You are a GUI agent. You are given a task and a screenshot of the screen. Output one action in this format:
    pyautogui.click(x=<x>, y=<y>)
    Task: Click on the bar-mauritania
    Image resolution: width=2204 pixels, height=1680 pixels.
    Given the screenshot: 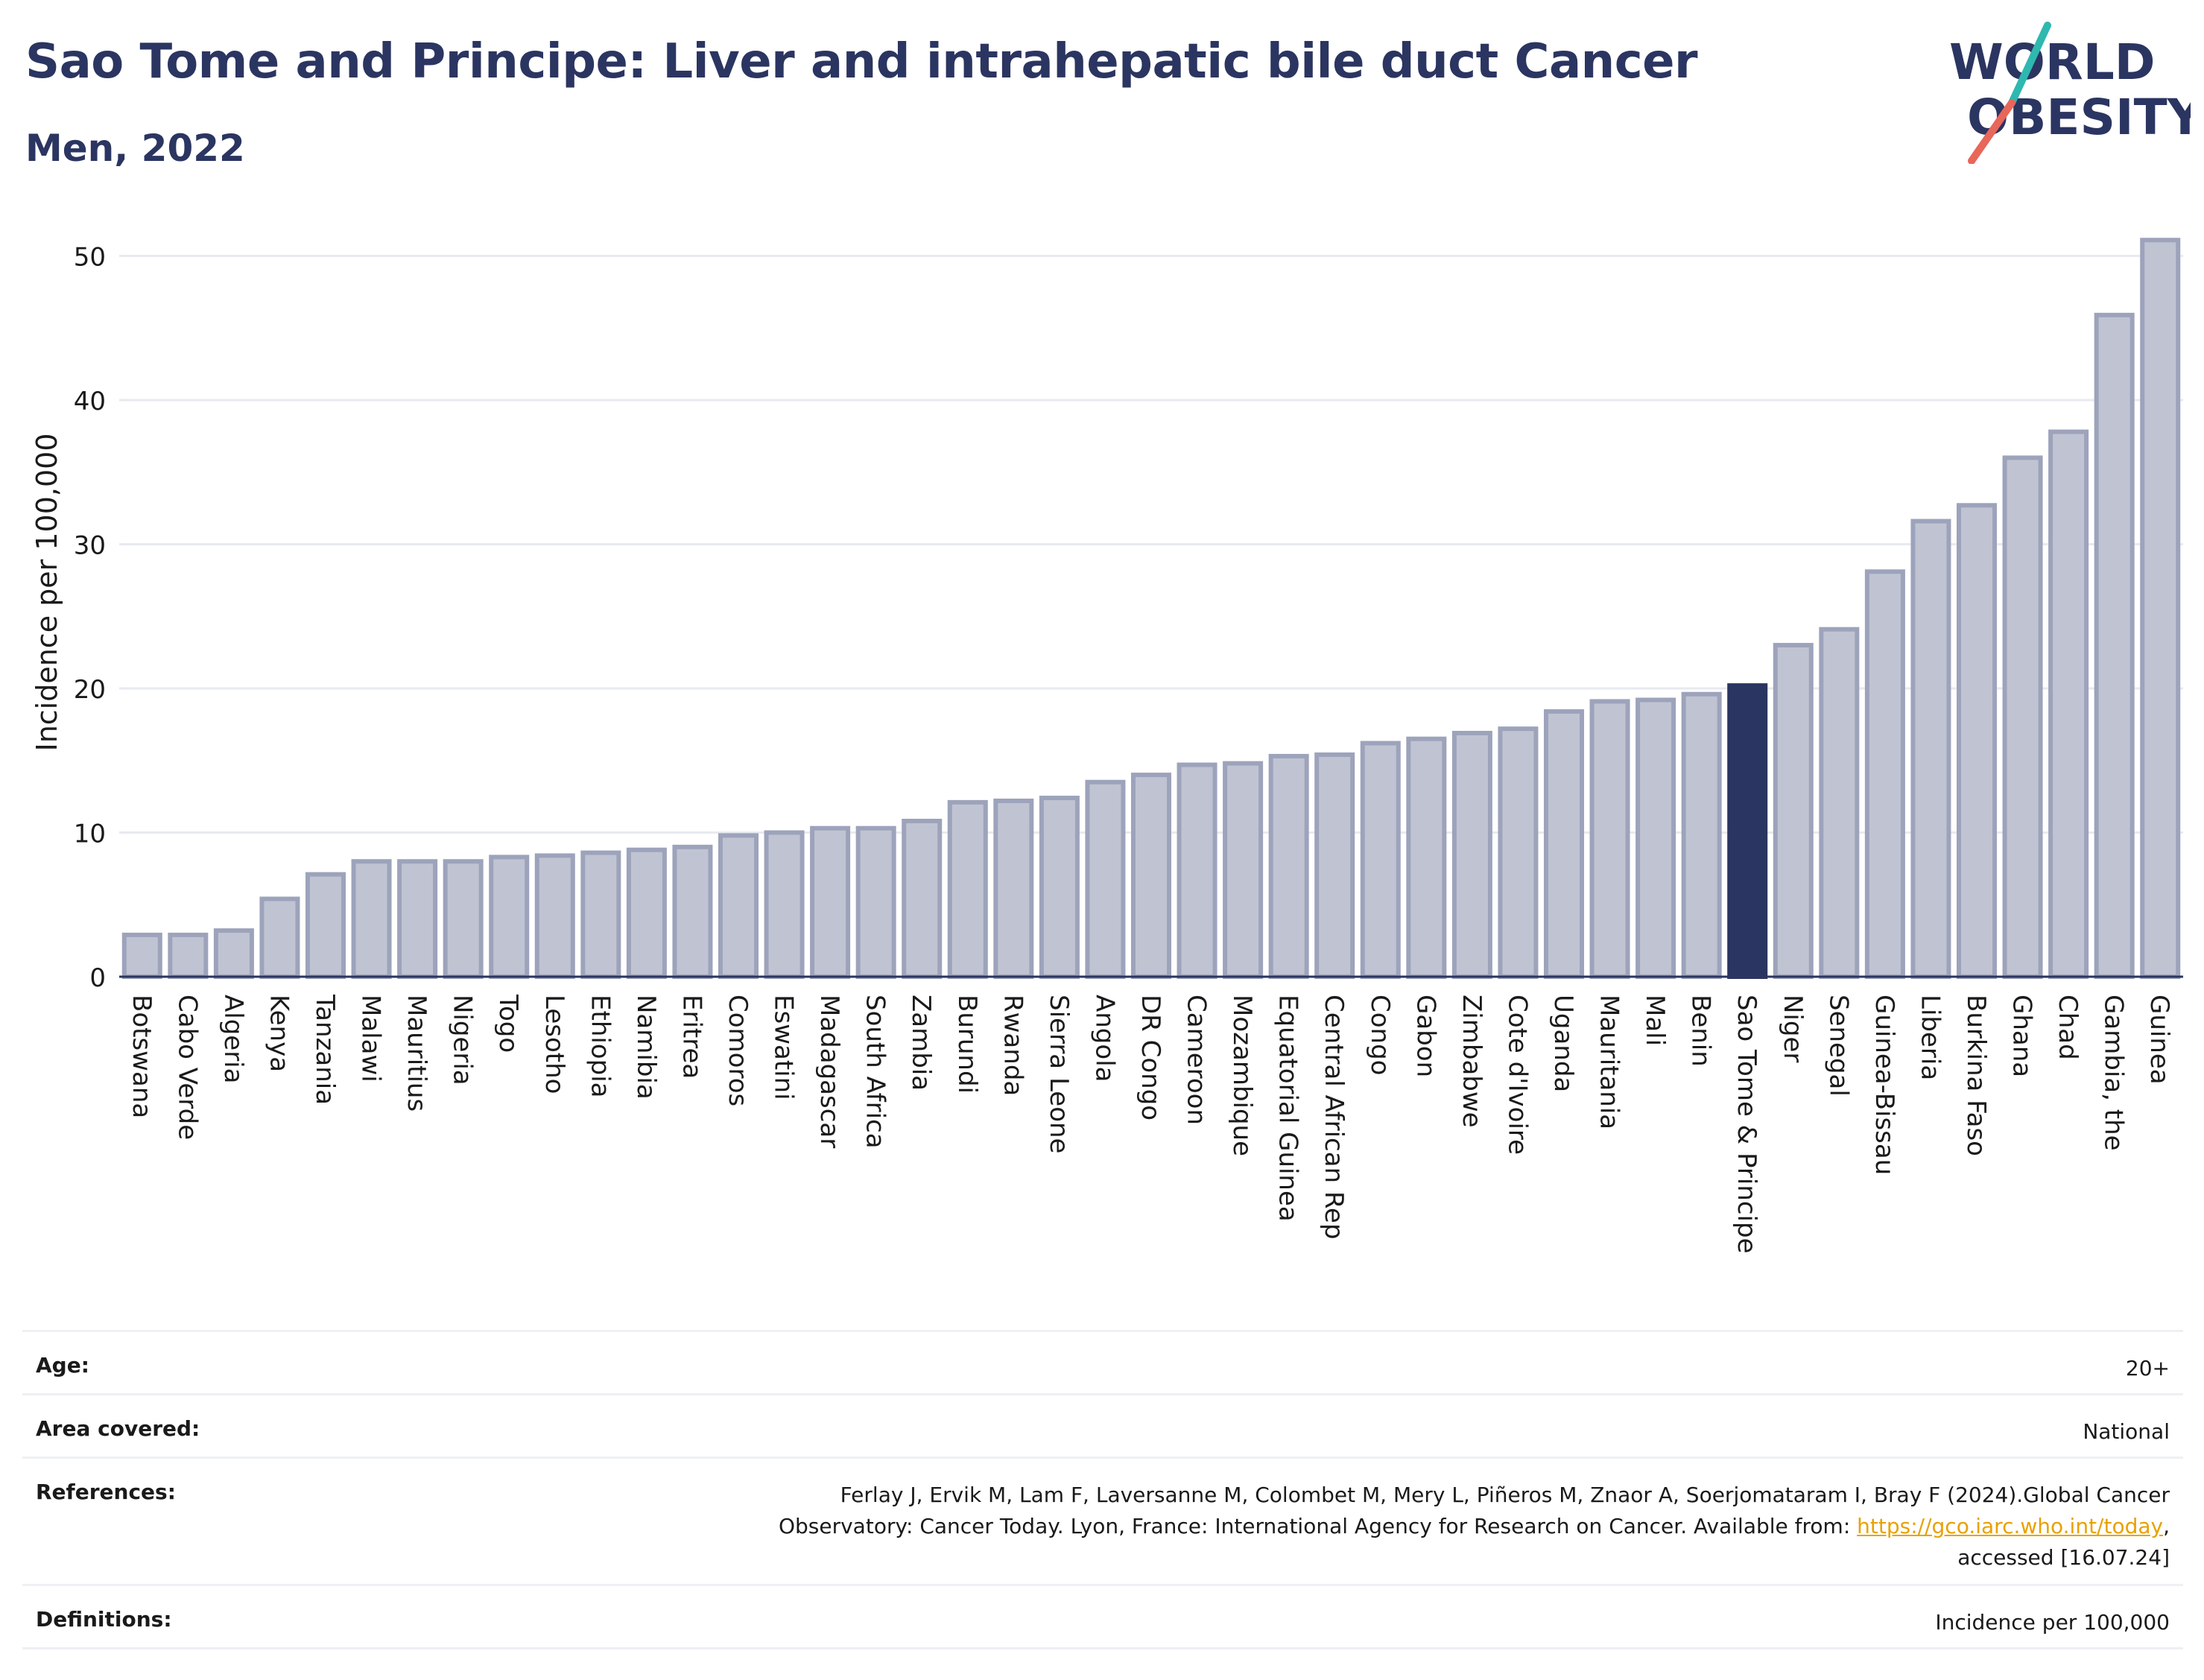 What is the action you would take?
    pyautogui.click(x=1609, y=839)
    